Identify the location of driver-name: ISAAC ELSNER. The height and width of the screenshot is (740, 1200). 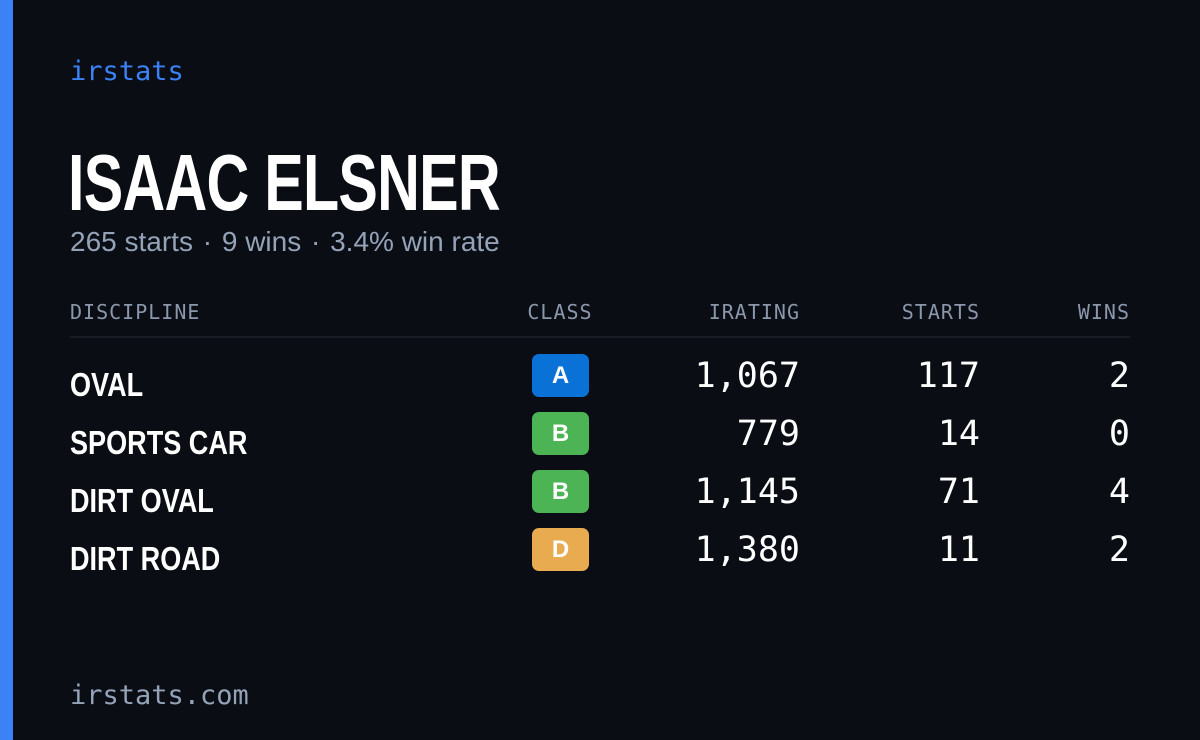
(284, 182).